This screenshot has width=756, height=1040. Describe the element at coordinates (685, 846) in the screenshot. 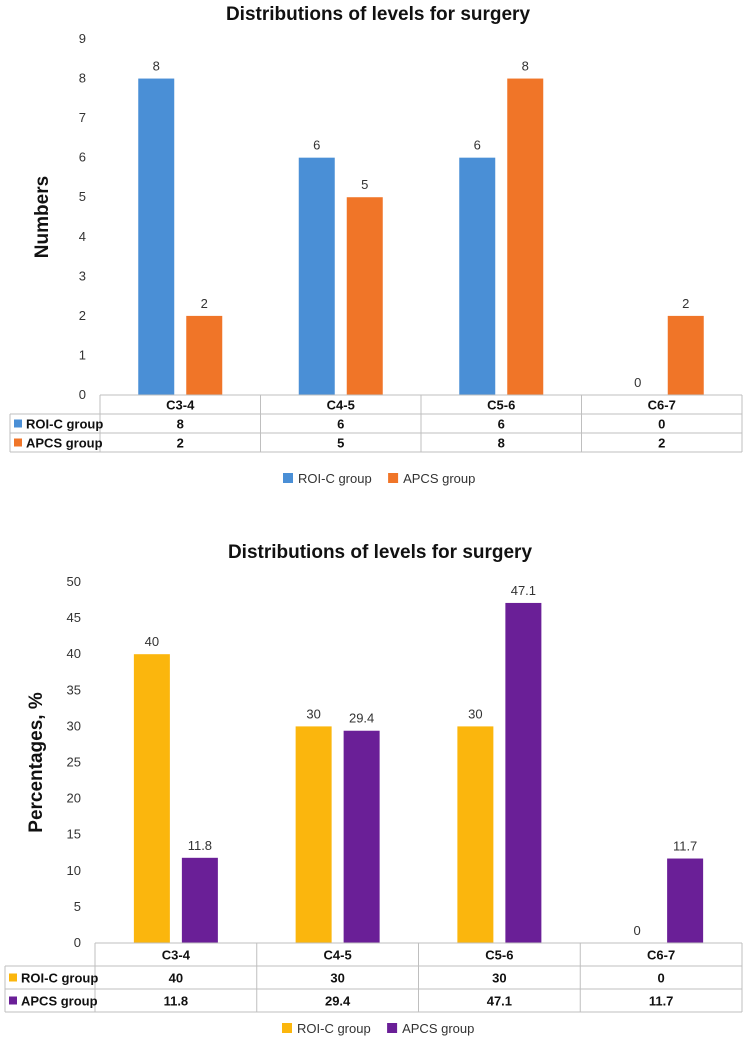

I see `data-label: 11.7` at that location.